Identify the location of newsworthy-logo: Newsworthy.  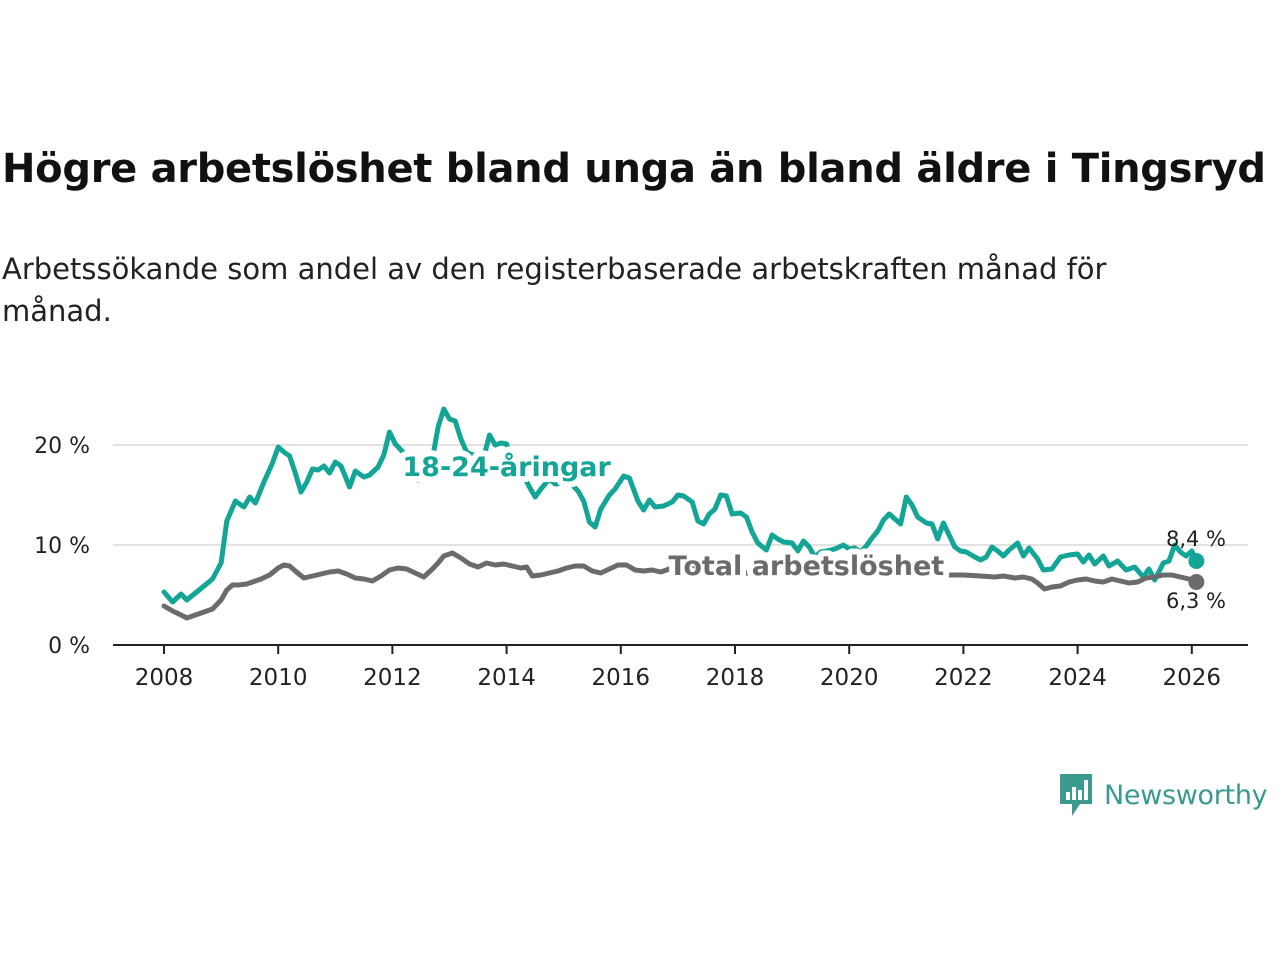
(1163, 795).